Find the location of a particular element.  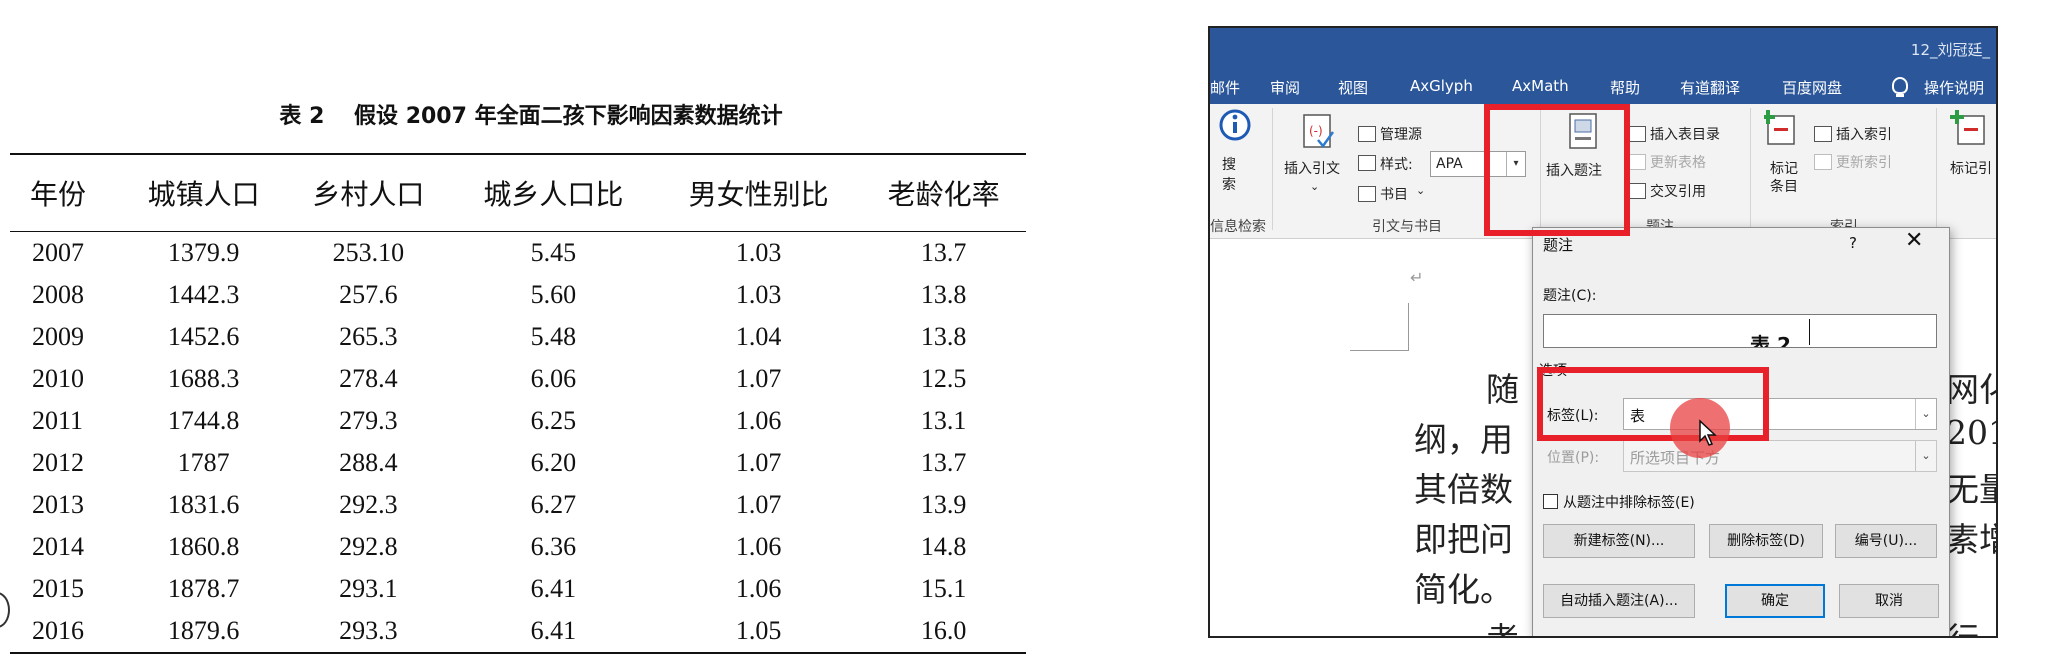

document-text: 随 is located at coordinates (1502, 389).